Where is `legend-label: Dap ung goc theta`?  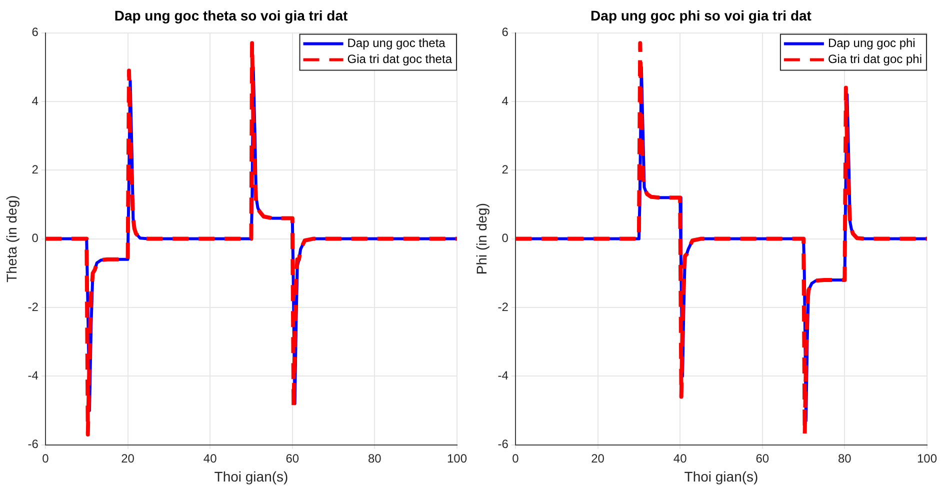
legend-label: Dap ung goc theta is located at coordinates (396, 43).